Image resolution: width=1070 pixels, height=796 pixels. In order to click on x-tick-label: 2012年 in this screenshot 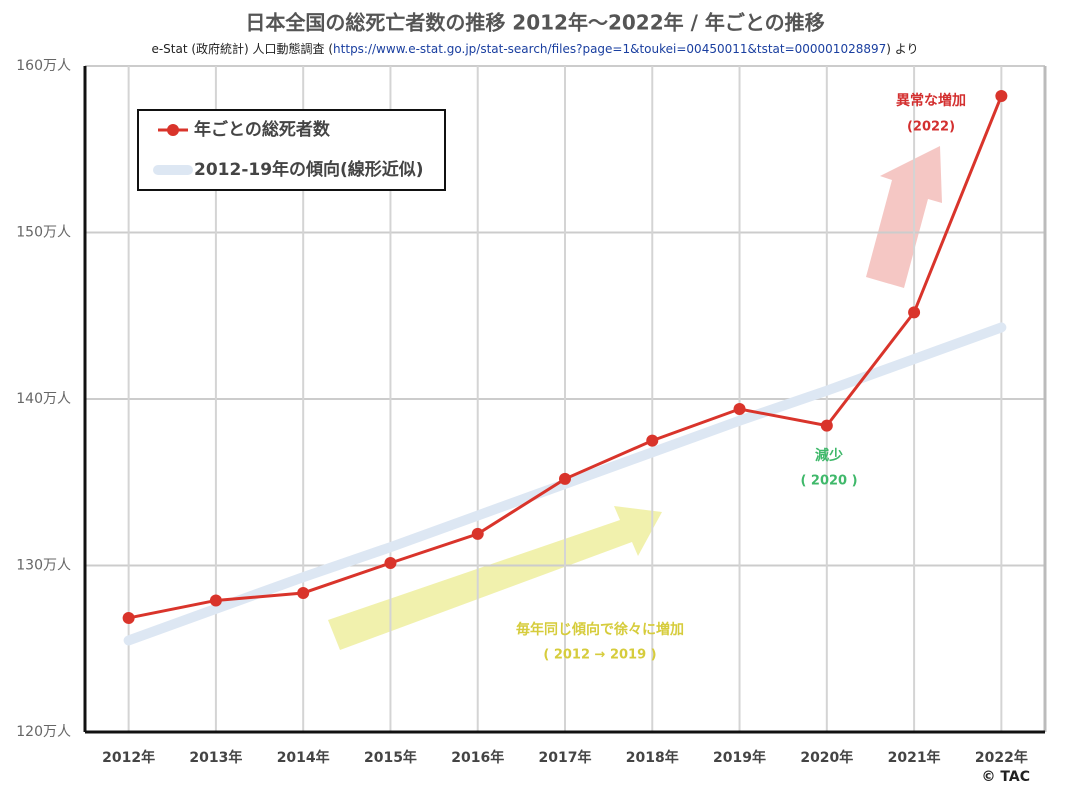, I will do `click(128, 757)`.